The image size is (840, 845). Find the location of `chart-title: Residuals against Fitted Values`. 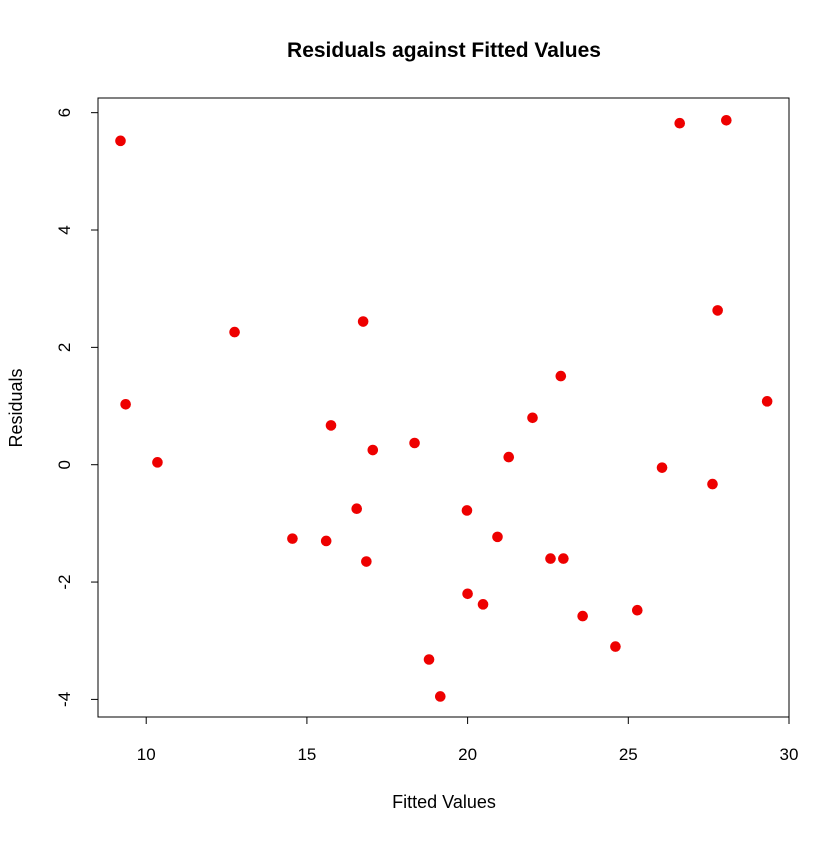

chart-title: Residuals against Fitted Values is located at coordinates (444, 50).